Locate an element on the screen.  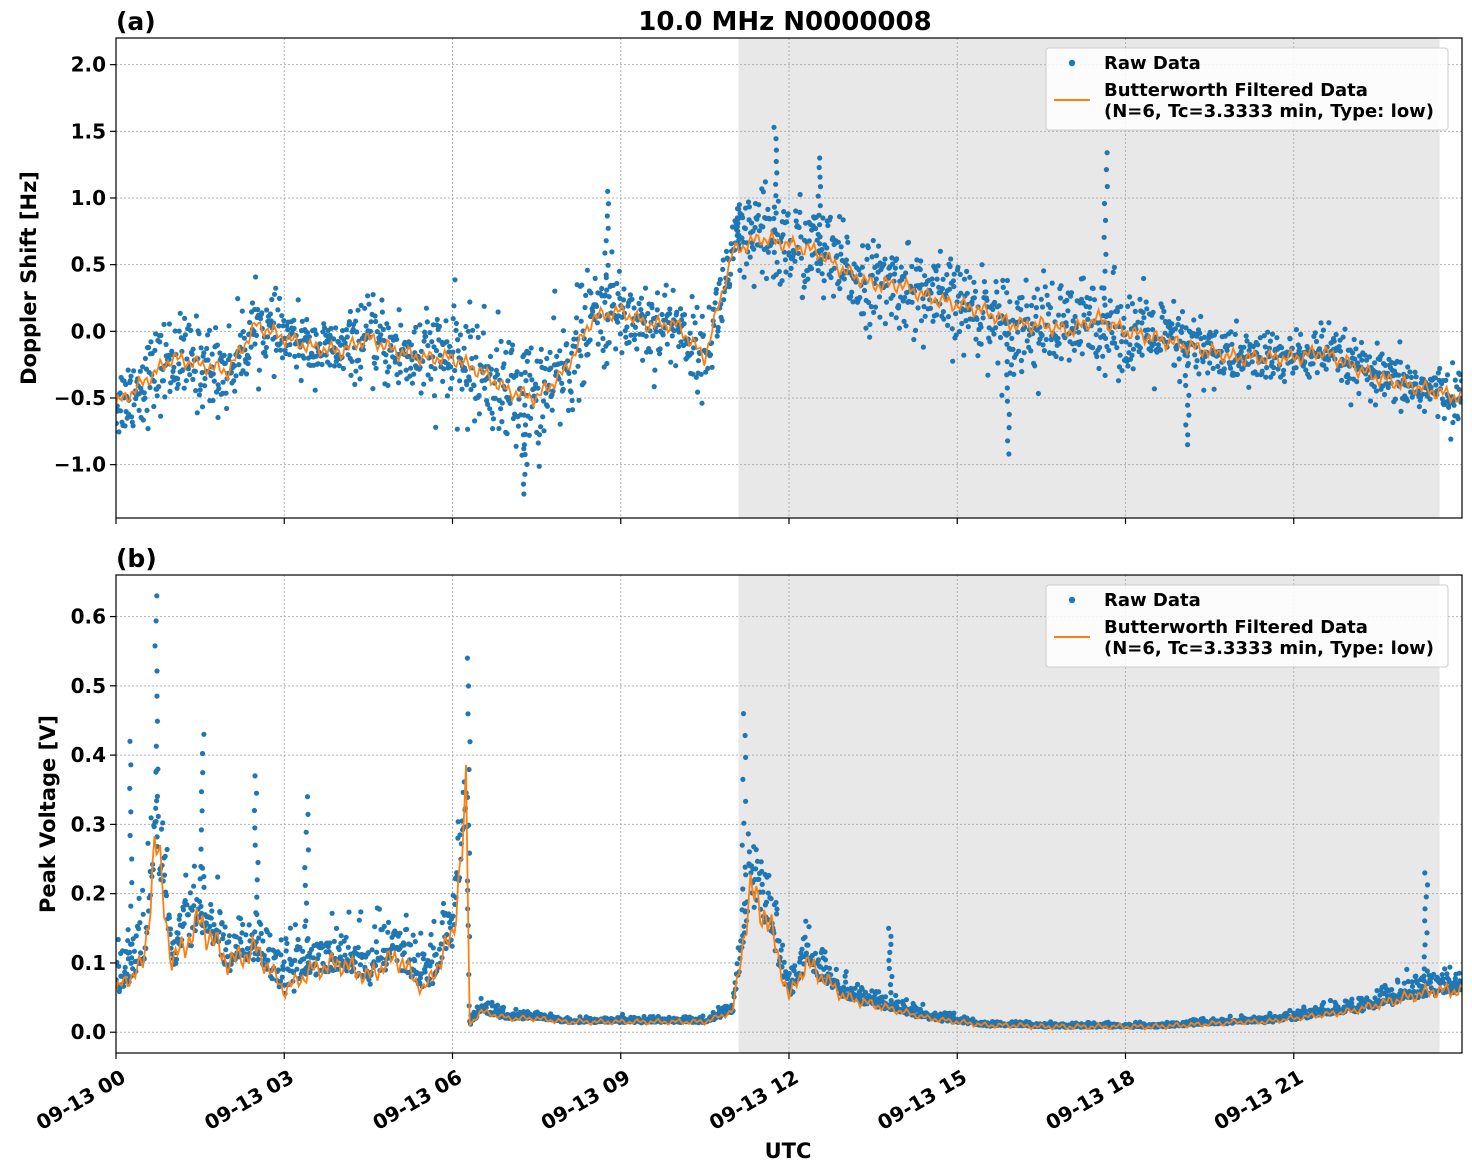
x-axis-title: UTC is located at coordinates (788, 1151).